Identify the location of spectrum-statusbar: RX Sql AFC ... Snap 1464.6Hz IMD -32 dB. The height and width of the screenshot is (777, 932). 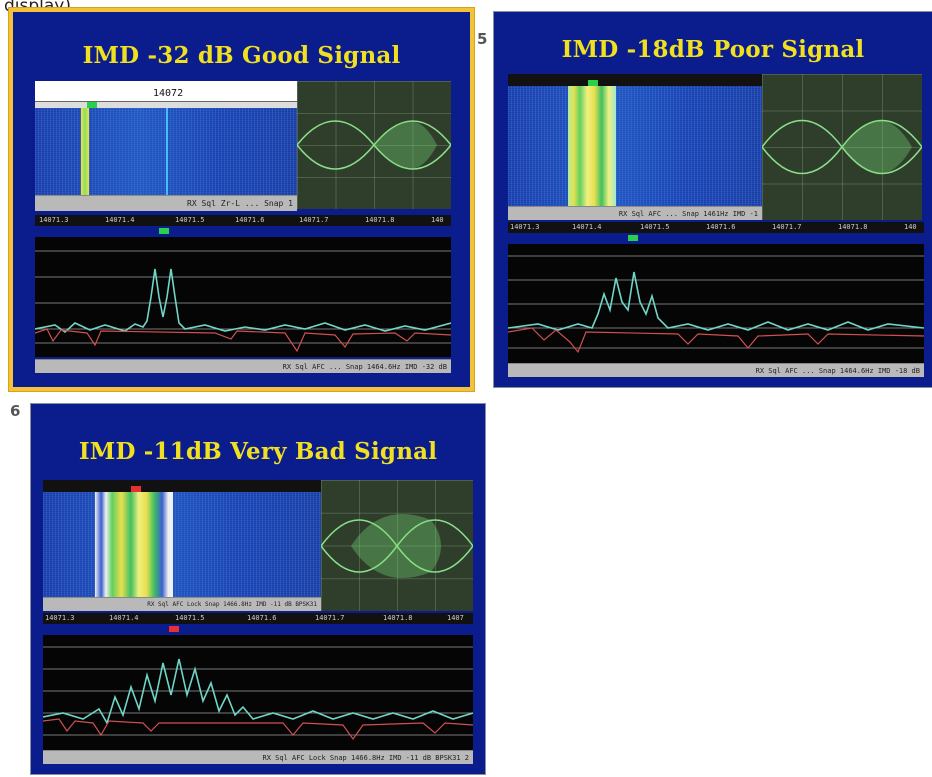
(243, 366).